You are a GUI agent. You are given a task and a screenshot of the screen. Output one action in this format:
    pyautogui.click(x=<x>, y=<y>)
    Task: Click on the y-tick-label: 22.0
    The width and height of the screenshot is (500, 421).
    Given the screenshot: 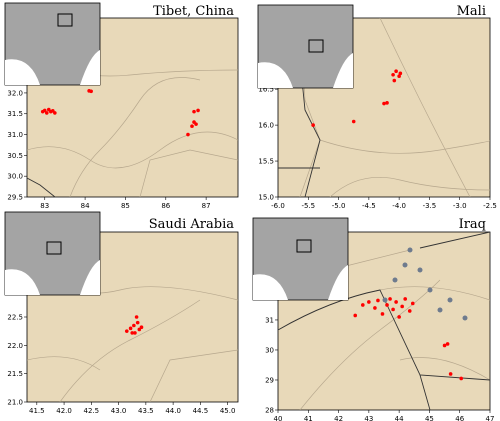 What is the action you would take?
    pyautogui.click(x=15, y=346)
    